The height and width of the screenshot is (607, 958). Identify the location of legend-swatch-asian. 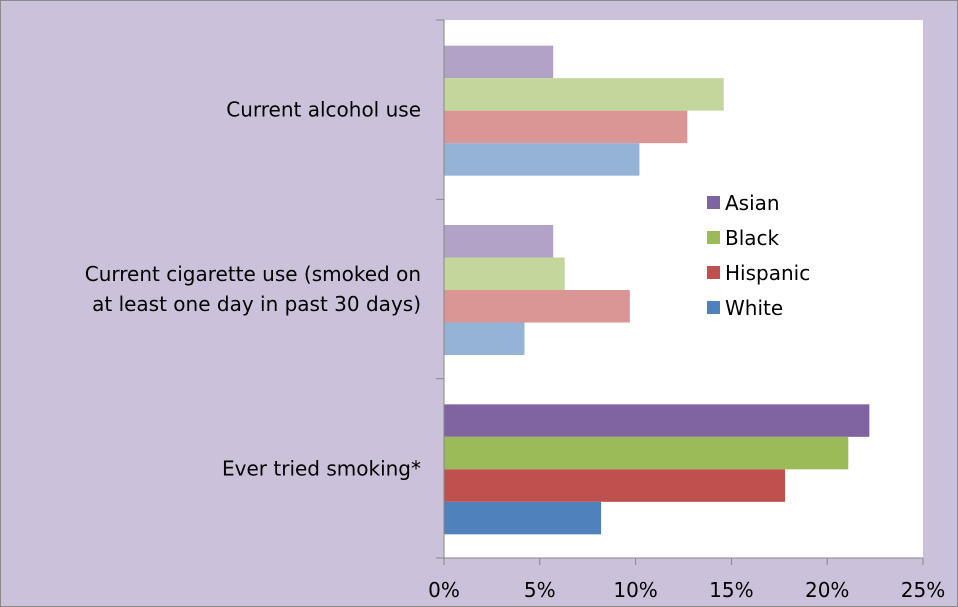
(713, 202).